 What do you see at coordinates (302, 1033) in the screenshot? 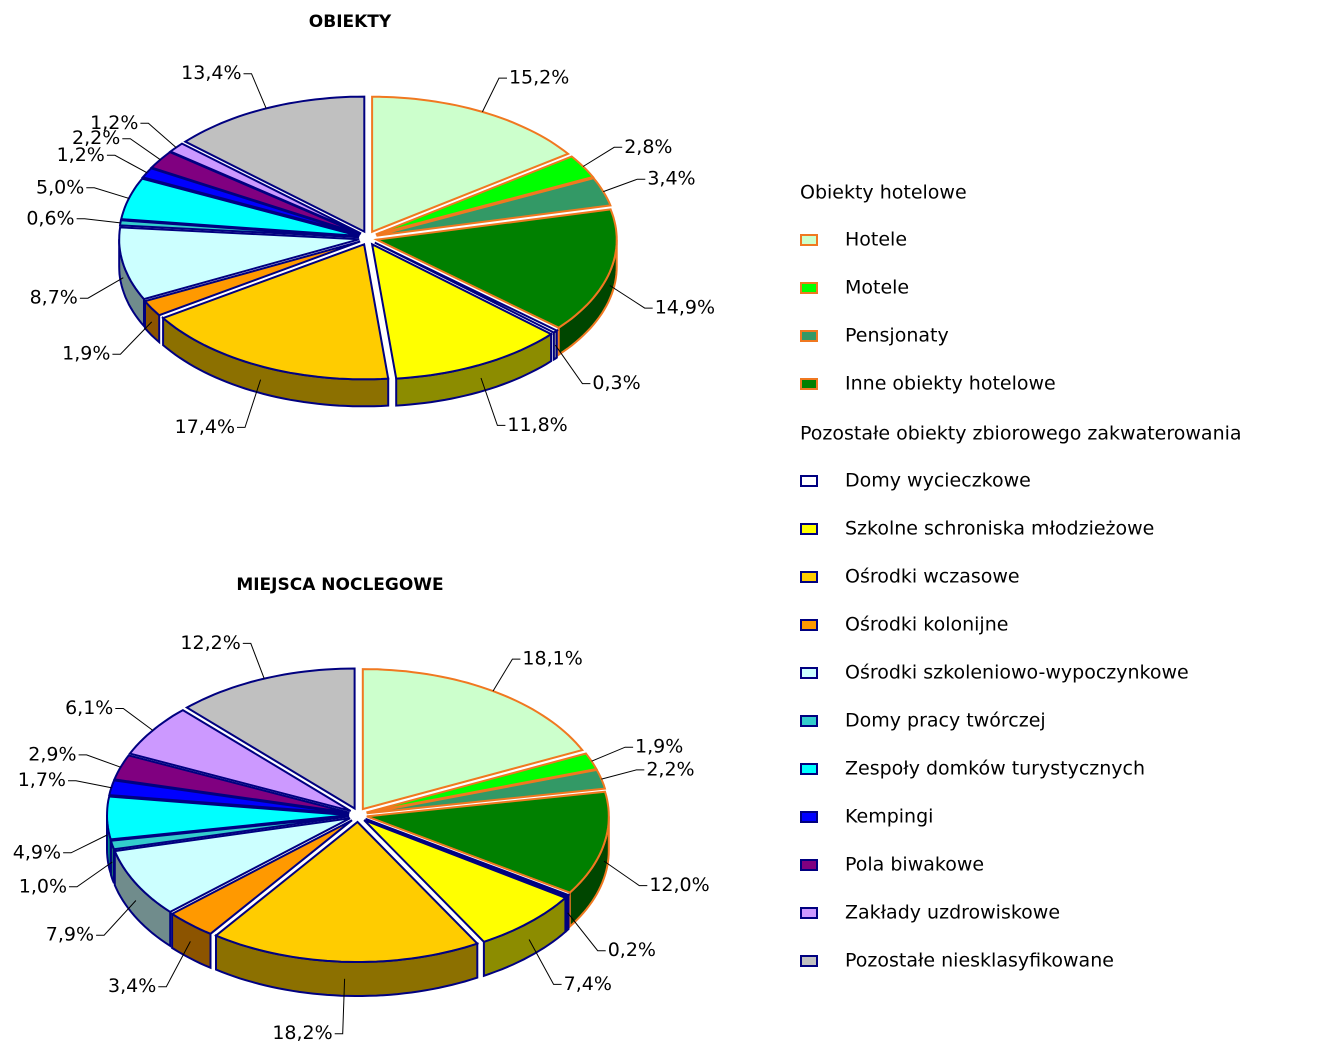
I see `data-label: 18,2%` at bounding box center [302, 1033].